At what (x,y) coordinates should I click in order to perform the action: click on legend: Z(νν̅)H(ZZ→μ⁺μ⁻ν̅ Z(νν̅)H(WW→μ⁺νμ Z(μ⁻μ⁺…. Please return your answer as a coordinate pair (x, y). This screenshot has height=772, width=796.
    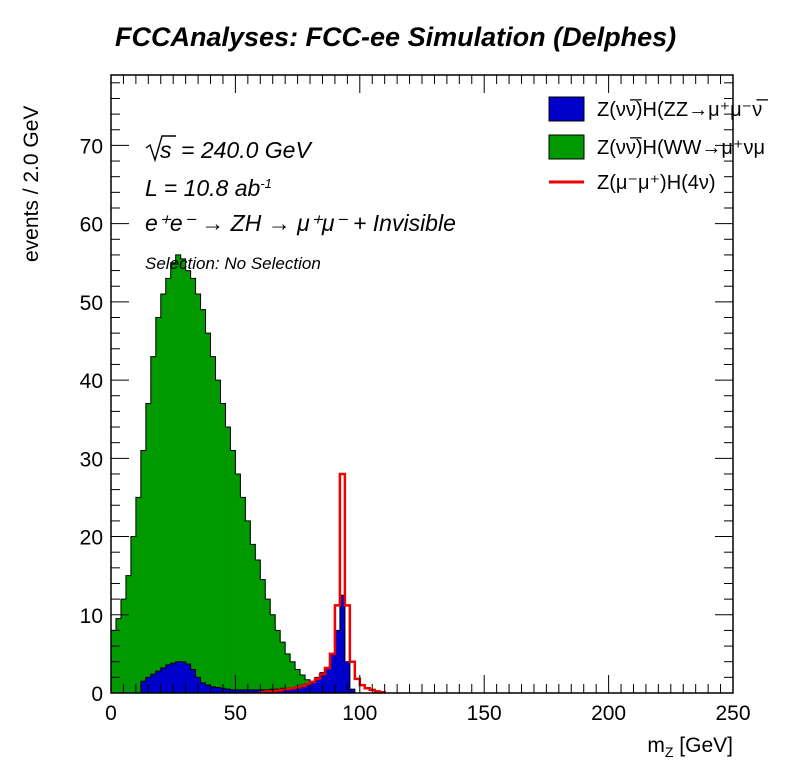
    Looking at the image, I should click on (658, 145).